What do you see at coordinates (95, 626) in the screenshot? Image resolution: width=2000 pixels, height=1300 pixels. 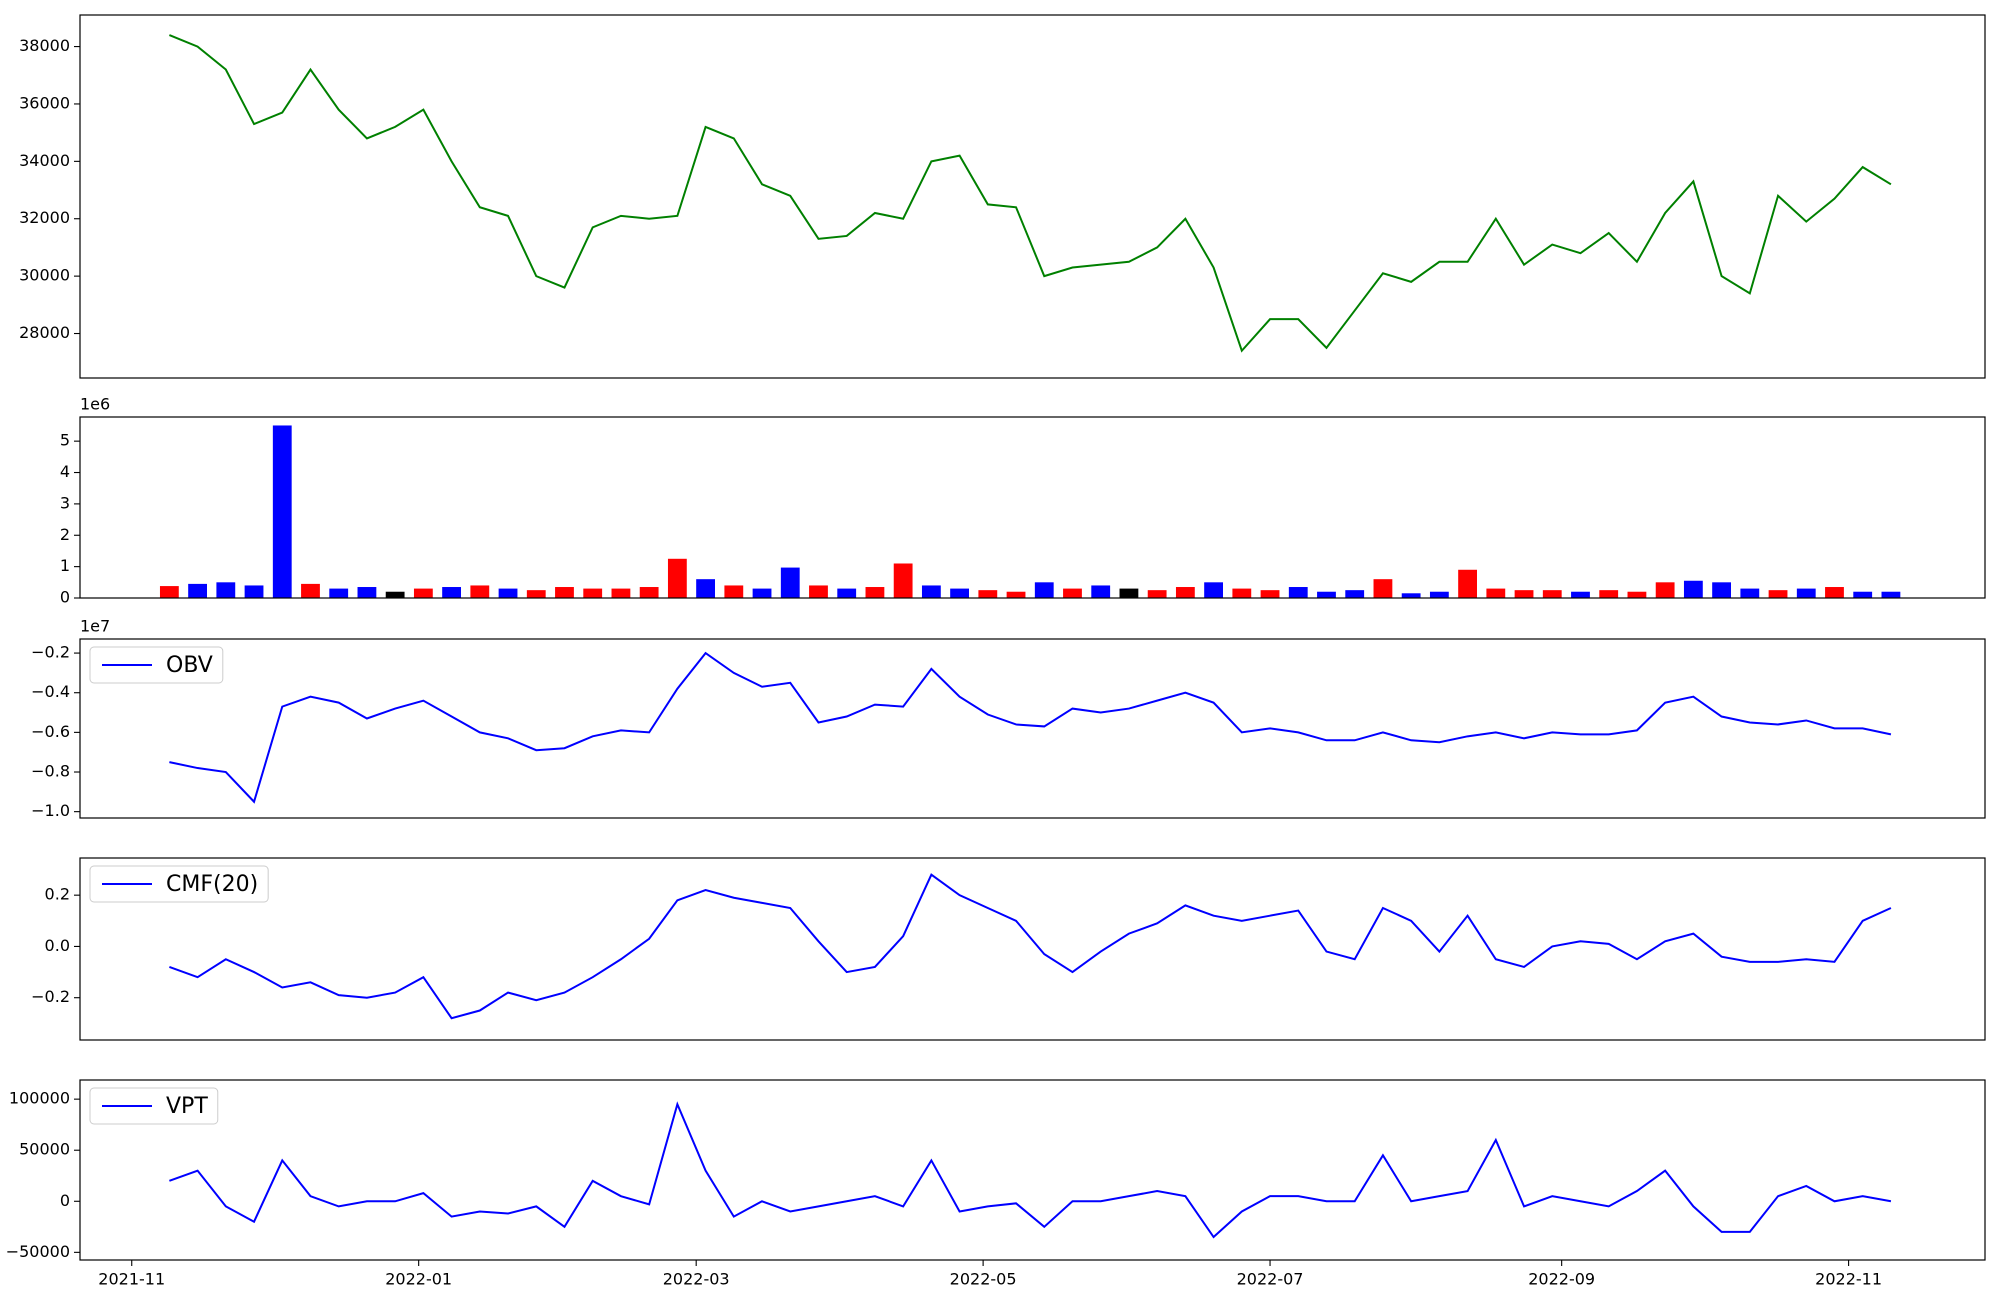 I see `offset-label: 1e7` at bounding box center [95, 626].